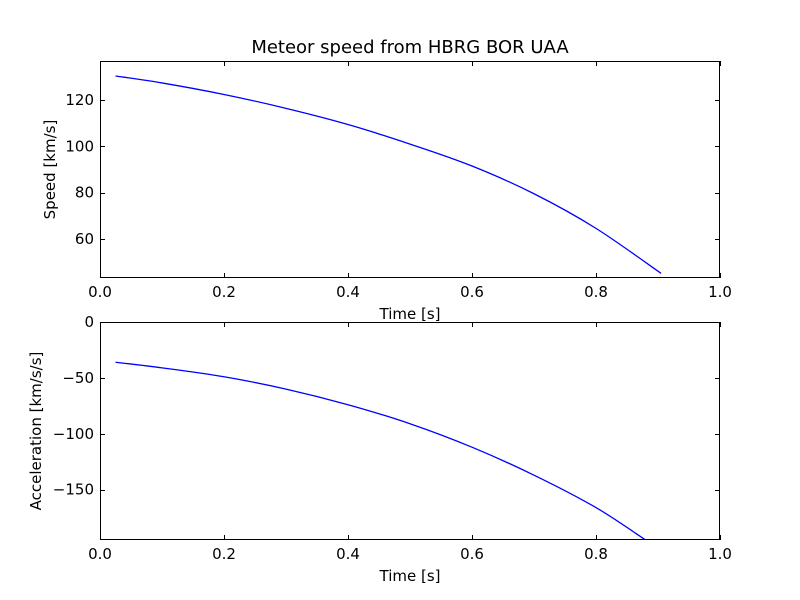 The height and width of the screenshot is (600, 800). What do you see at coordinates (73, 490) in the screenshot?
I see `acceleration-y-tick-label: −150` at bounding box center [73, 490].